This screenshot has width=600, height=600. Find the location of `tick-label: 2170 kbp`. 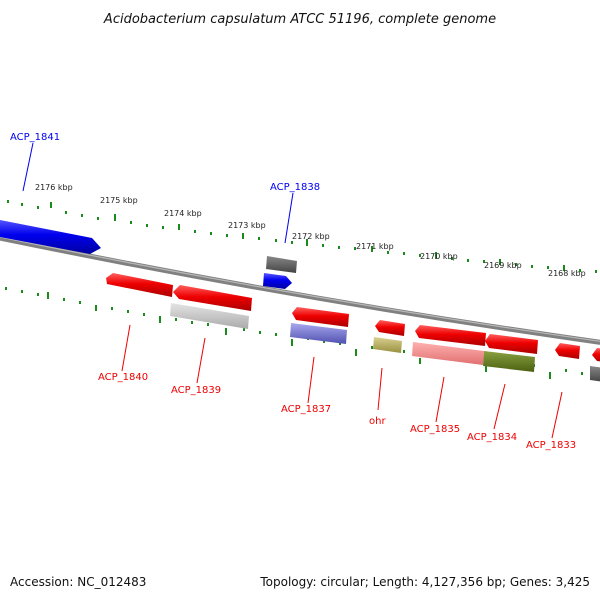

tick-label: 2170 kbp is located at coordinates (439, 256).